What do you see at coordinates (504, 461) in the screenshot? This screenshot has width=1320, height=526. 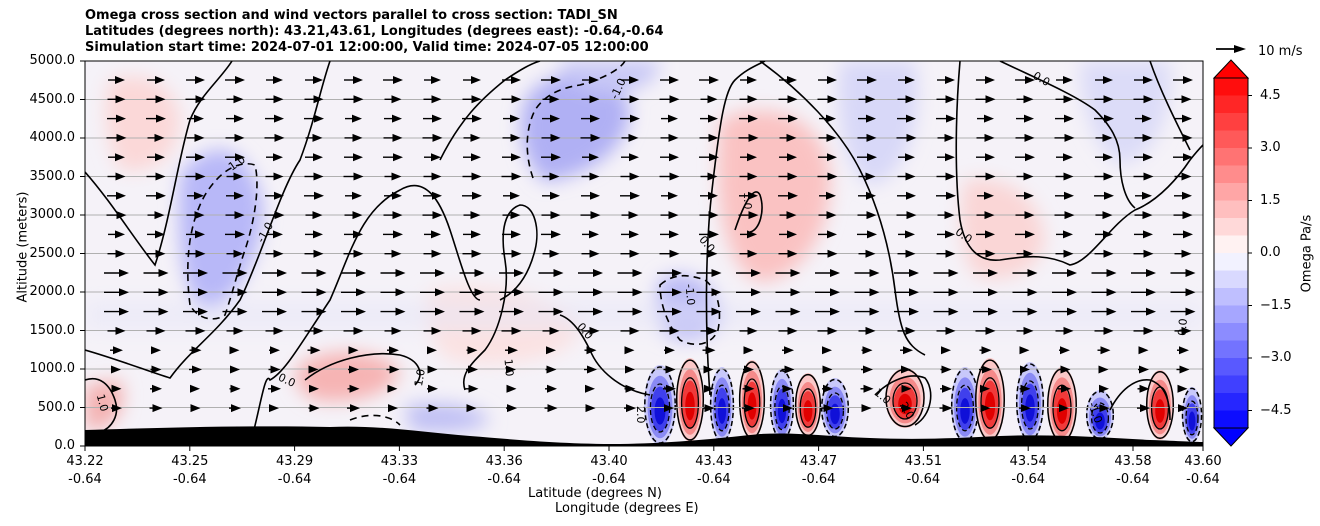 I see `x-tick-lat: 43.36` at bounding box center [504, 461].